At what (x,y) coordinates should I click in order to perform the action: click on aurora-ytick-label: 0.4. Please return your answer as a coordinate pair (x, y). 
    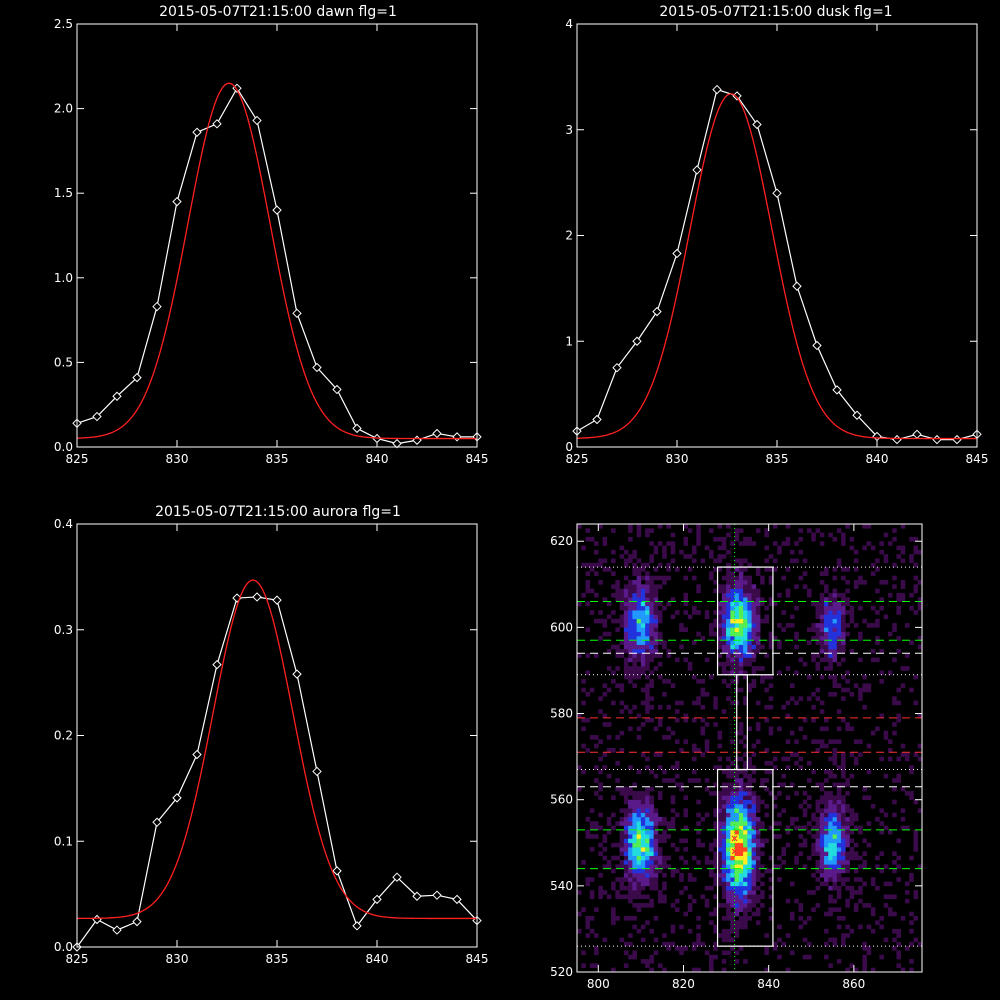
    Looking at the image, I should click on (63, 524).